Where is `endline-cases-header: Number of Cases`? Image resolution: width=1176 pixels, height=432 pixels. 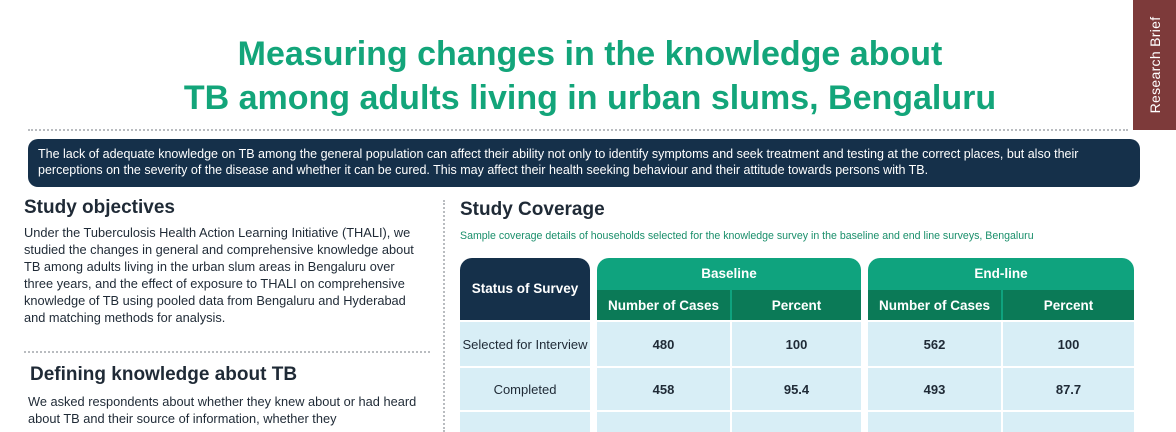 endline-cases-header: Number of Cases is located at coordinates (934, 305).